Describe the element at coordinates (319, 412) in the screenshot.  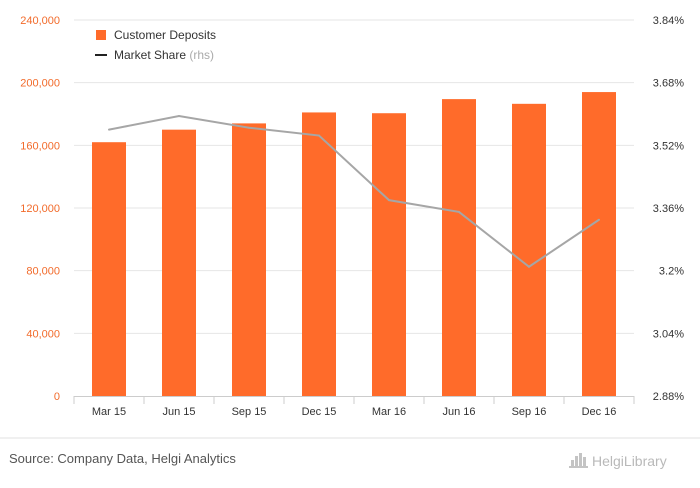
I see `x-tick-label: Dec 15` at that location.